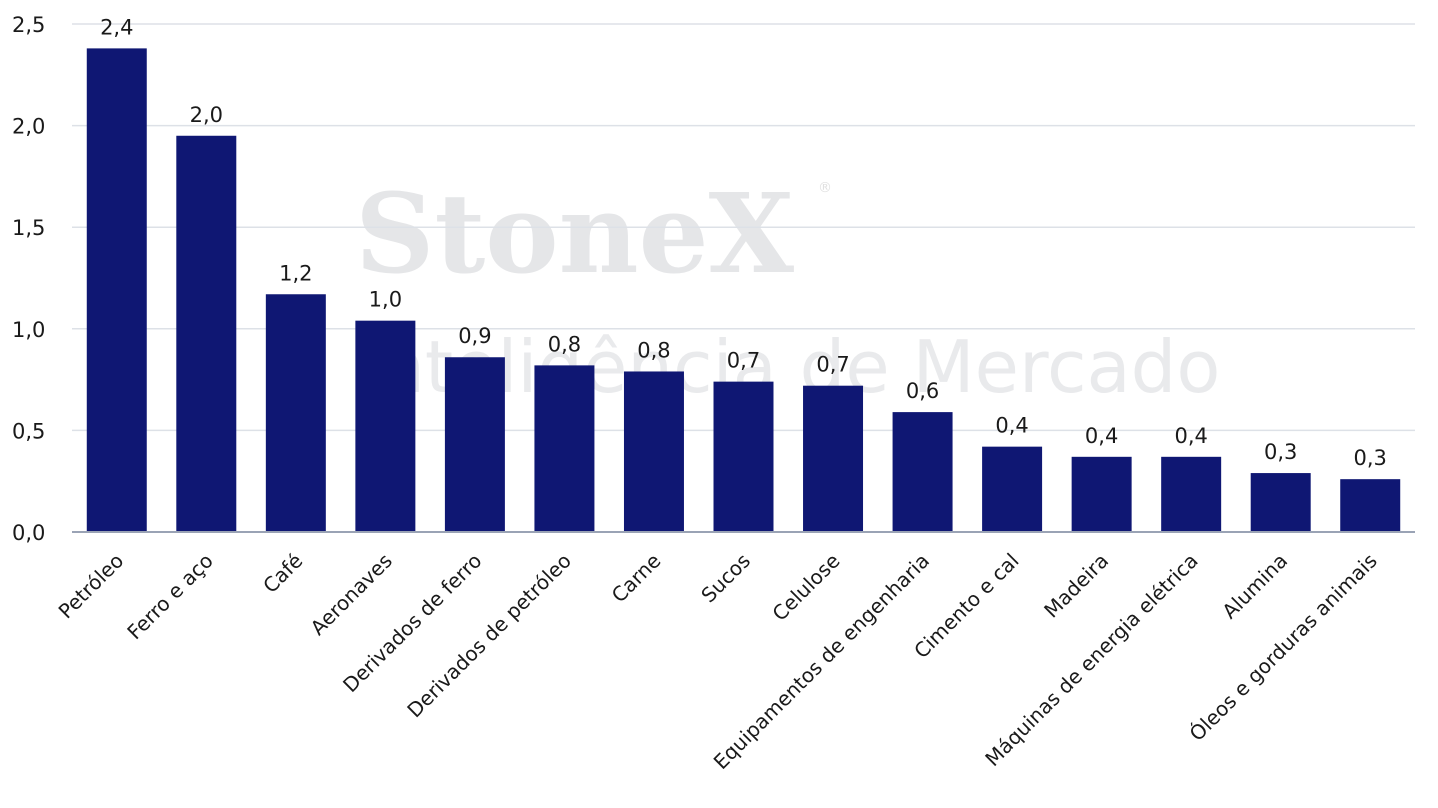 The width and height of the screenshot is (1438, 808). What do you see at coordinates (575, 233) in the screenshot?
I see `watermark-brand: StoneX` at bounding box center [575, 233].